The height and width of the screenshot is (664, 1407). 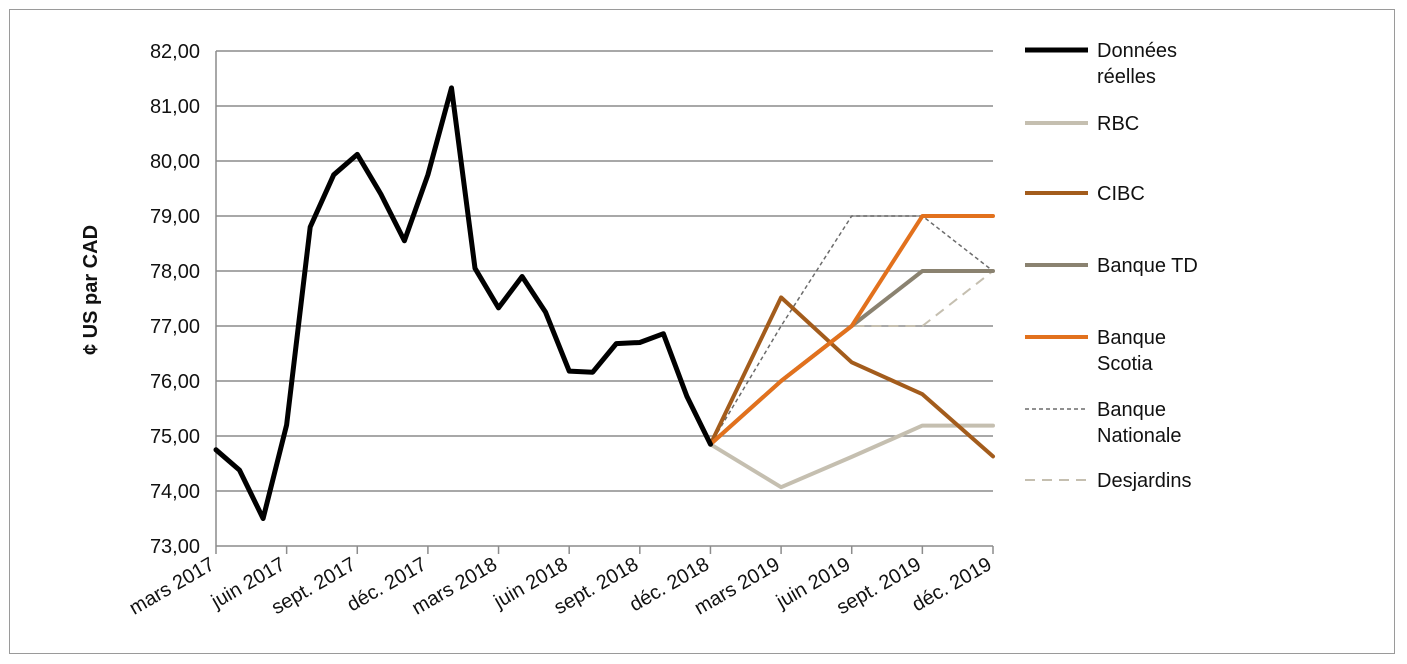 What do you see at coordinates (851, 377) in the screenshot?
I see `series-line-cibc` at bounding box center [851, 377].